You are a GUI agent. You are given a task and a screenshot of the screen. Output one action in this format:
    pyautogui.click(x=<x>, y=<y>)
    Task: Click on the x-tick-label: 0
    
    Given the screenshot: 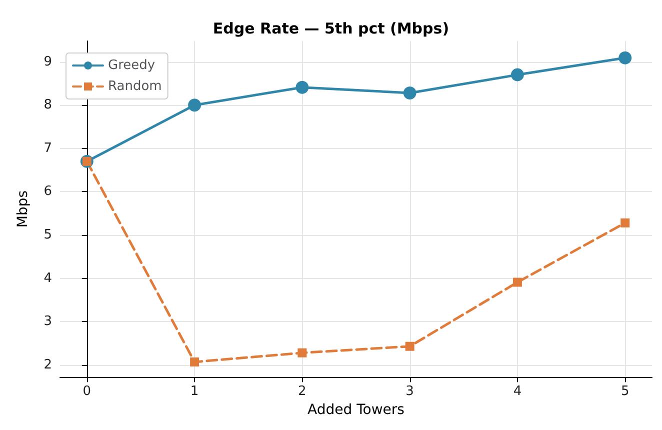 What is the action you would take?
    pyautogui.click(x=87, y=392)
    